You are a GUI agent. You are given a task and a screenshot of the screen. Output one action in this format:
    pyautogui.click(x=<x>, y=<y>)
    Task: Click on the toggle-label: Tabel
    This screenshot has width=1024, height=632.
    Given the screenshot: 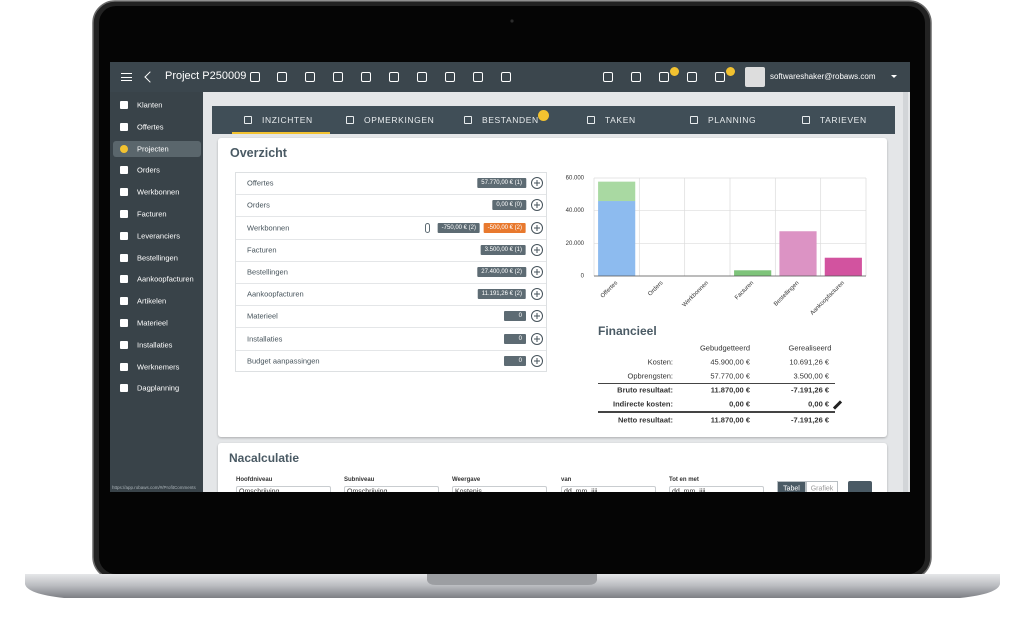 What is the action you would take?
    pyautogui.click(x=791, y=489)
    